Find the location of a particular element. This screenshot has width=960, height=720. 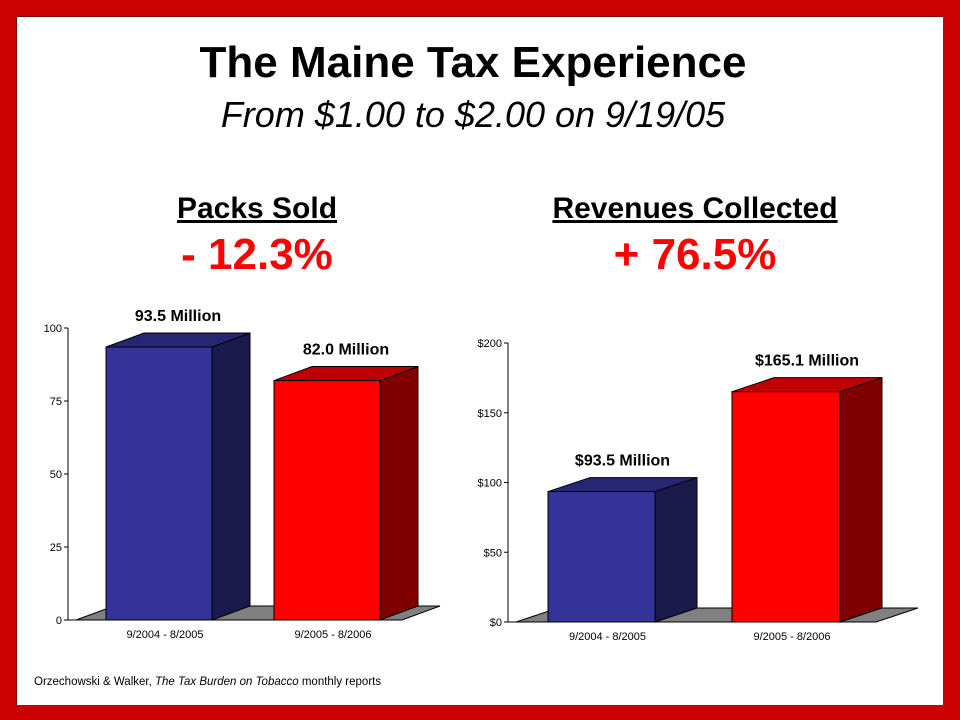

packs-sold-change: - 12.3% is located at coordinates (257, 254).